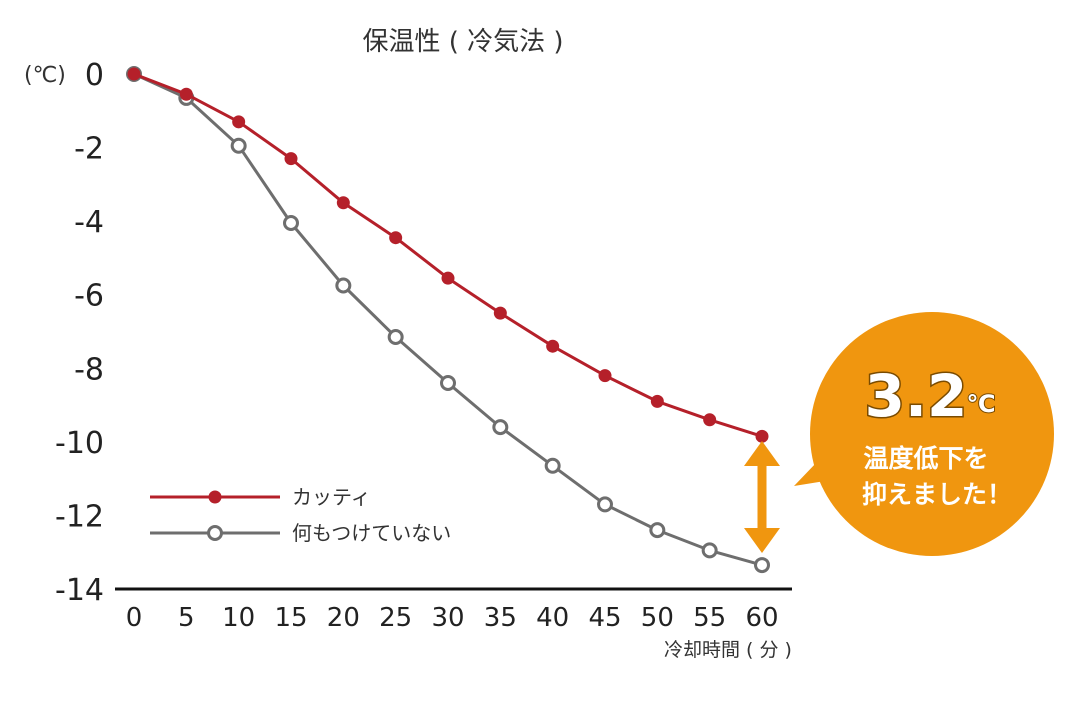 Image resolution: width=1080 pixels, height=720 pixels. Describe the element at coordinates (186, 618) in the screenshot. I see `x-tick-label: 5` at that location.